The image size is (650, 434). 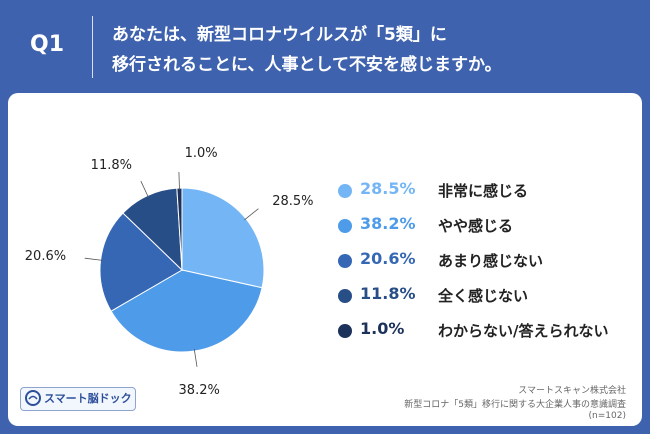 What do you see at coordinates (388, 188) in the screenshot?
I see `legend-value: 28.5%` at bounding box center [388, 188].